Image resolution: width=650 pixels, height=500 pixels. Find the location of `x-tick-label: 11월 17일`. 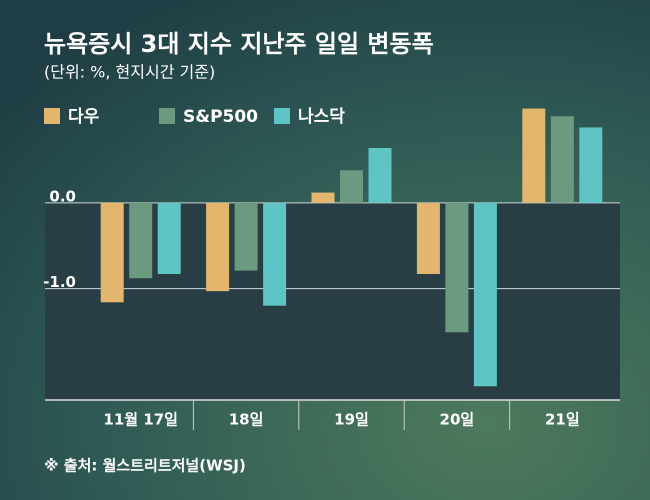

x-tick-label: 11월 17일 is located at coordinates (140, 420).